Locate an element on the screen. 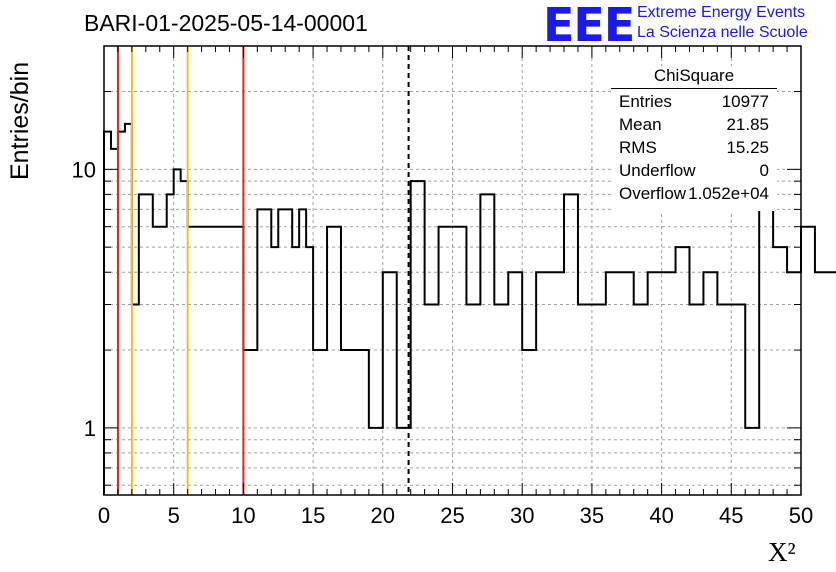 The height and width of the screenshot is (572, 836). stats-row: Mean 21.85 is located at coordinates (694, 126).